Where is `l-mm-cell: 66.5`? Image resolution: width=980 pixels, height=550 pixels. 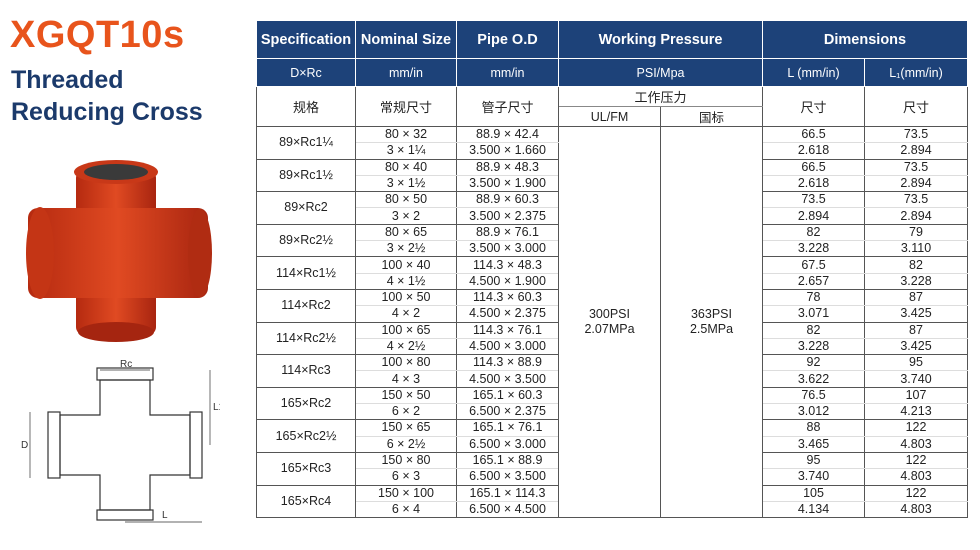 l-mm-cell: 66.5 is located at coordinates (813, 167).